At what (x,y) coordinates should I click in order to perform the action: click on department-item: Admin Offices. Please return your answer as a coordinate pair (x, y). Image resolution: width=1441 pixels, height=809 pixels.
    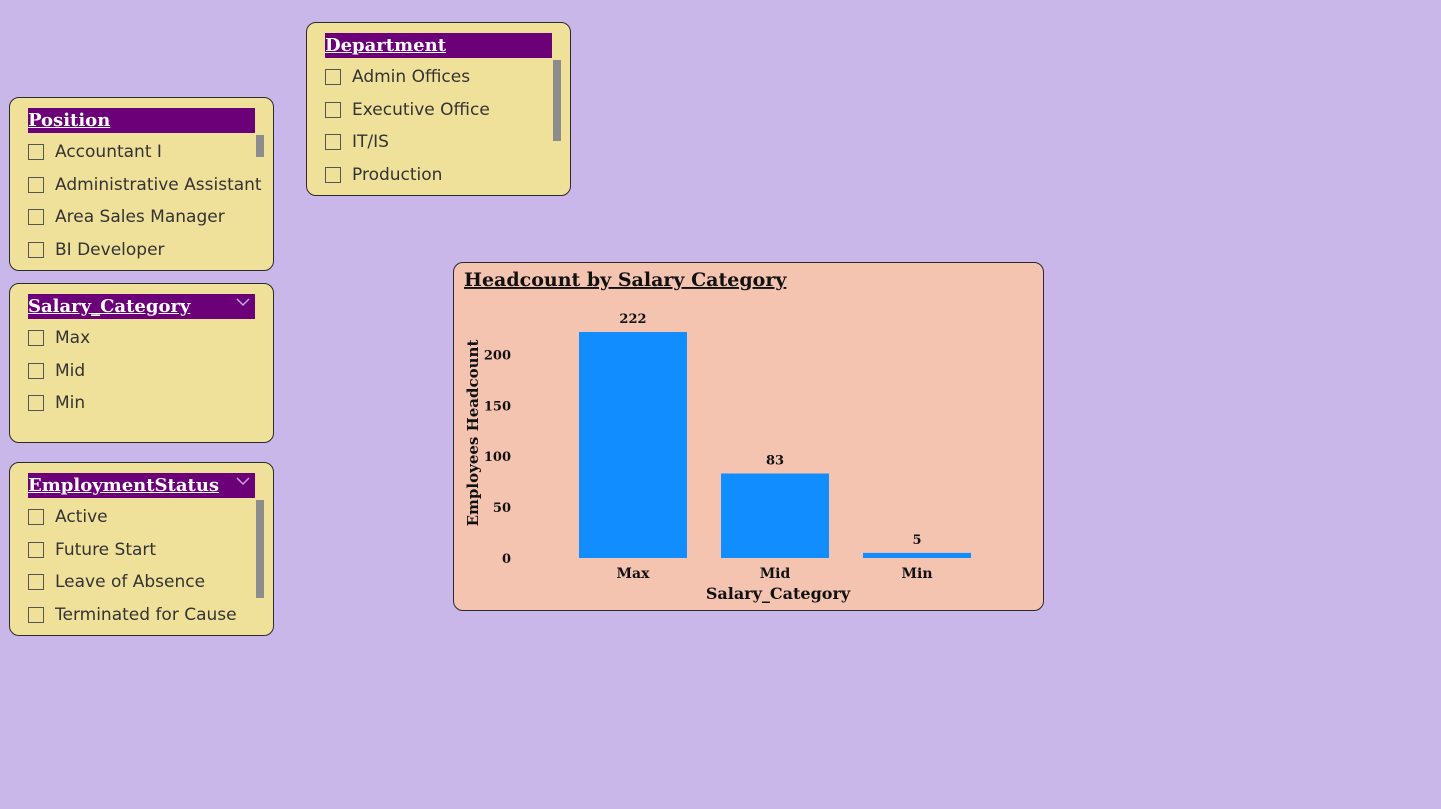
    Looking at the image, I should click on (407, 77).